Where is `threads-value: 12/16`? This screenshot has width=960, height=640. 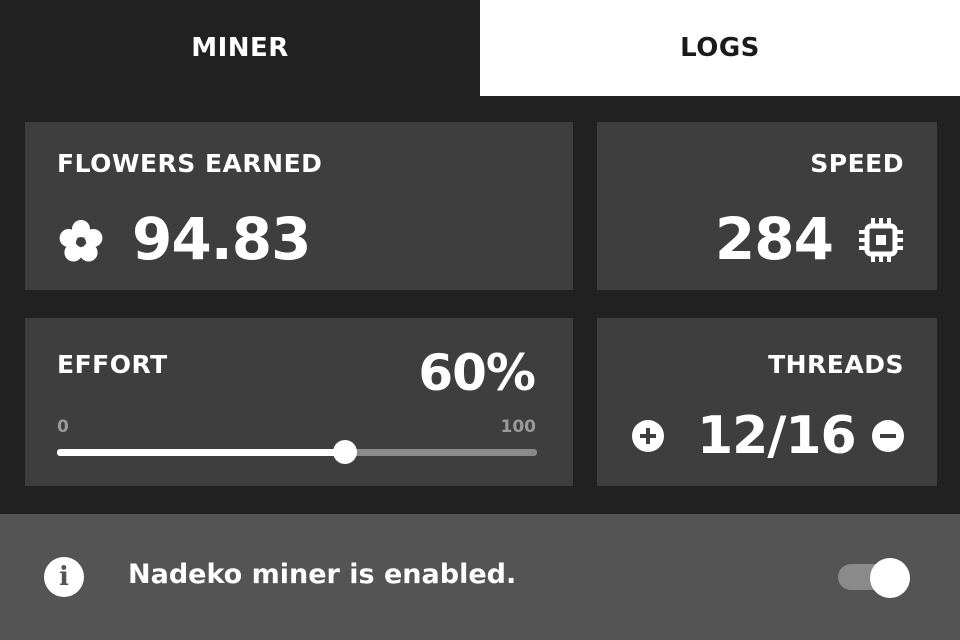 threads-value: 12/16 is located at coordinates (777, 436).